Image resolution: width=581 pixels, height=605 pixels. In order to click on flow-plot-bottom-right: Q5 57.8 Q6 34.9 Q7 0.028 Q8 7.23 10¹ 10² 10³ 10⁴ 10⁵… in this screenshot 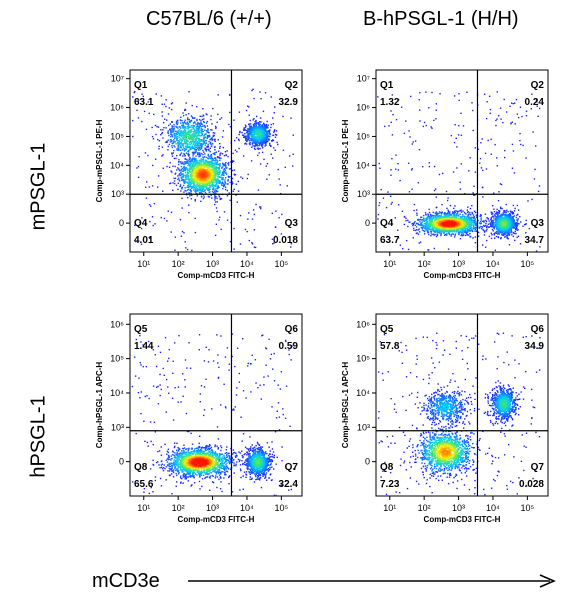, I will do `click(445, 418)`.